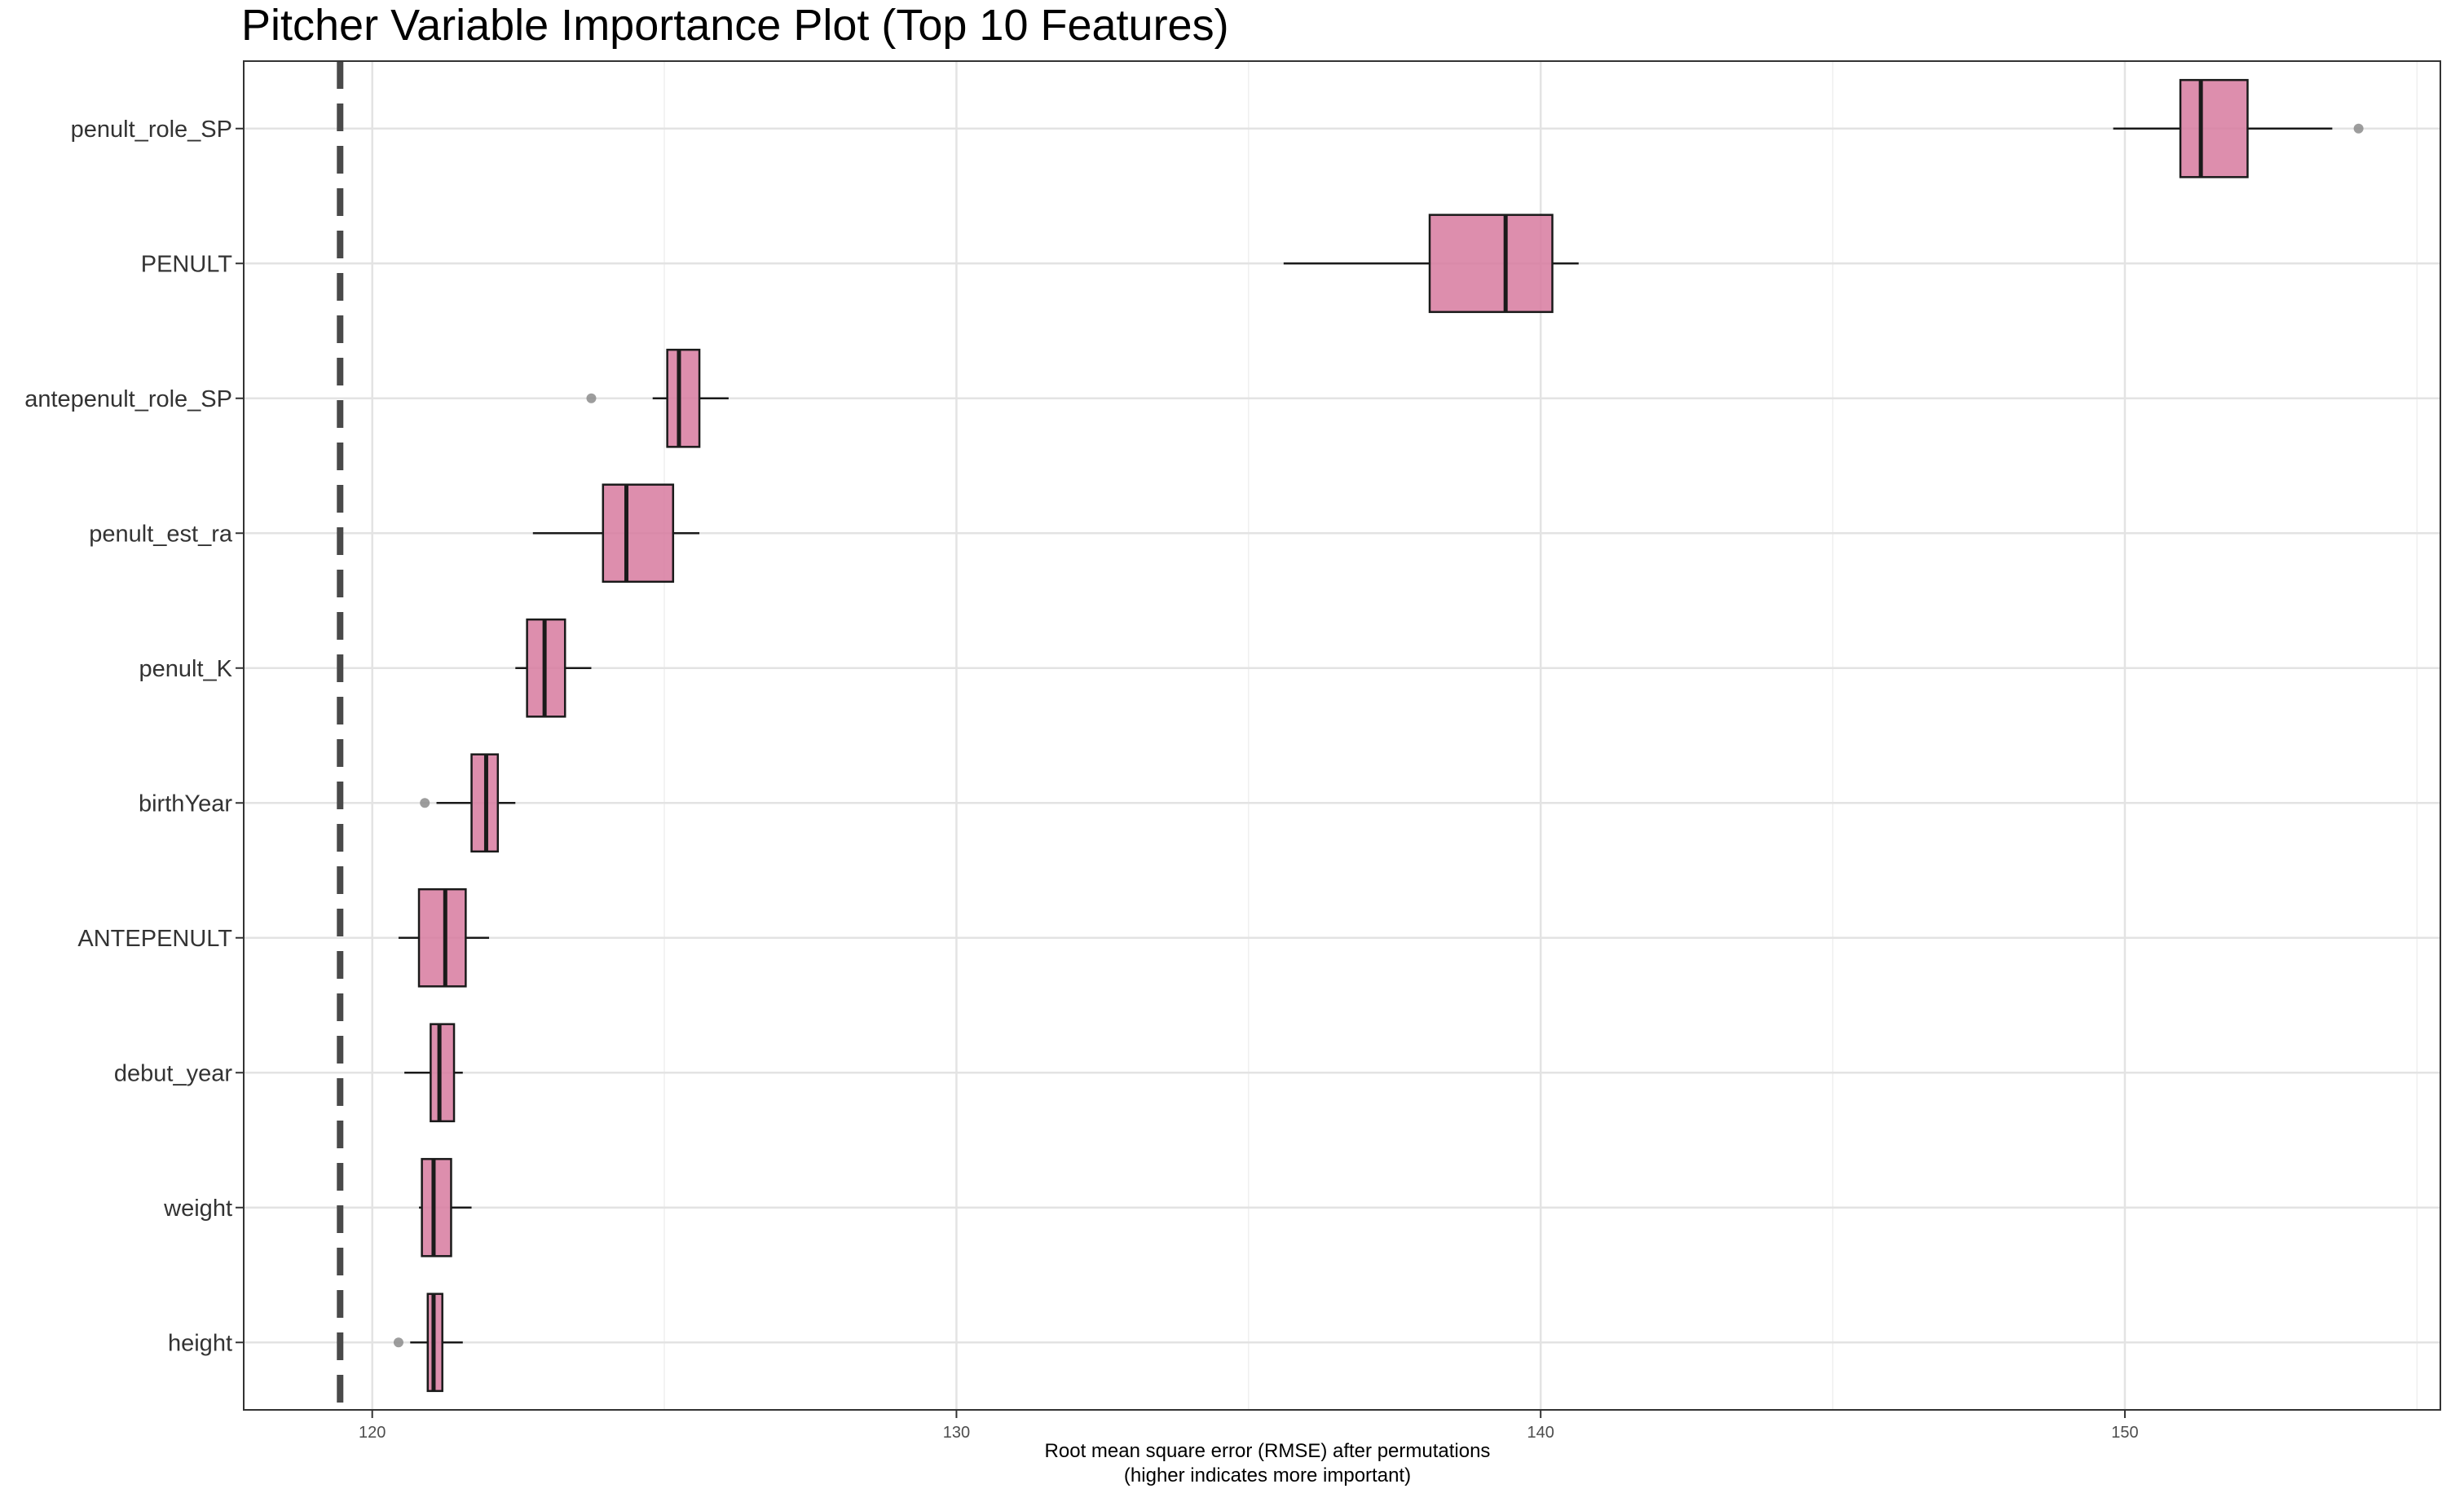 The width and height of the screenshot is (2464, 1493). Describe the element at coordinates (372, 1433) in the screenshot. I see `x-tick-label: 120` at that location.